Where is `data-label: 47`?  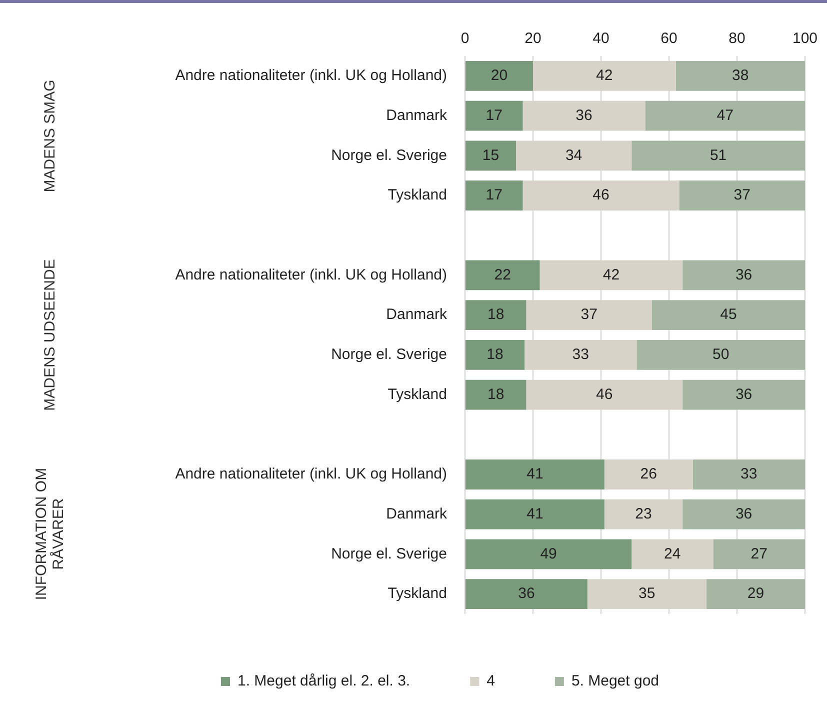 data-label: 47 is located at coordinates (725, 115).